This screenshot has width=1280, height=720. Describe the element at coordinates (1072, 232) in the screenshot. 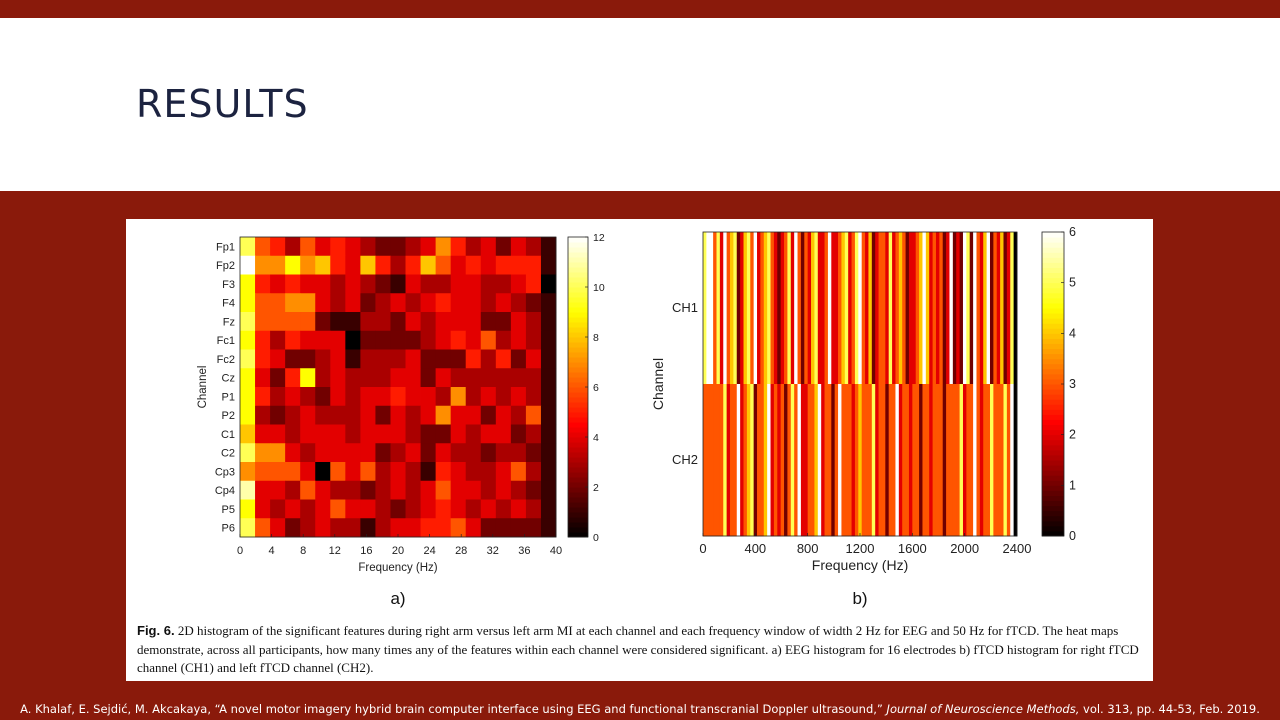

I see `colorbar-tick-label: 6` at that location.